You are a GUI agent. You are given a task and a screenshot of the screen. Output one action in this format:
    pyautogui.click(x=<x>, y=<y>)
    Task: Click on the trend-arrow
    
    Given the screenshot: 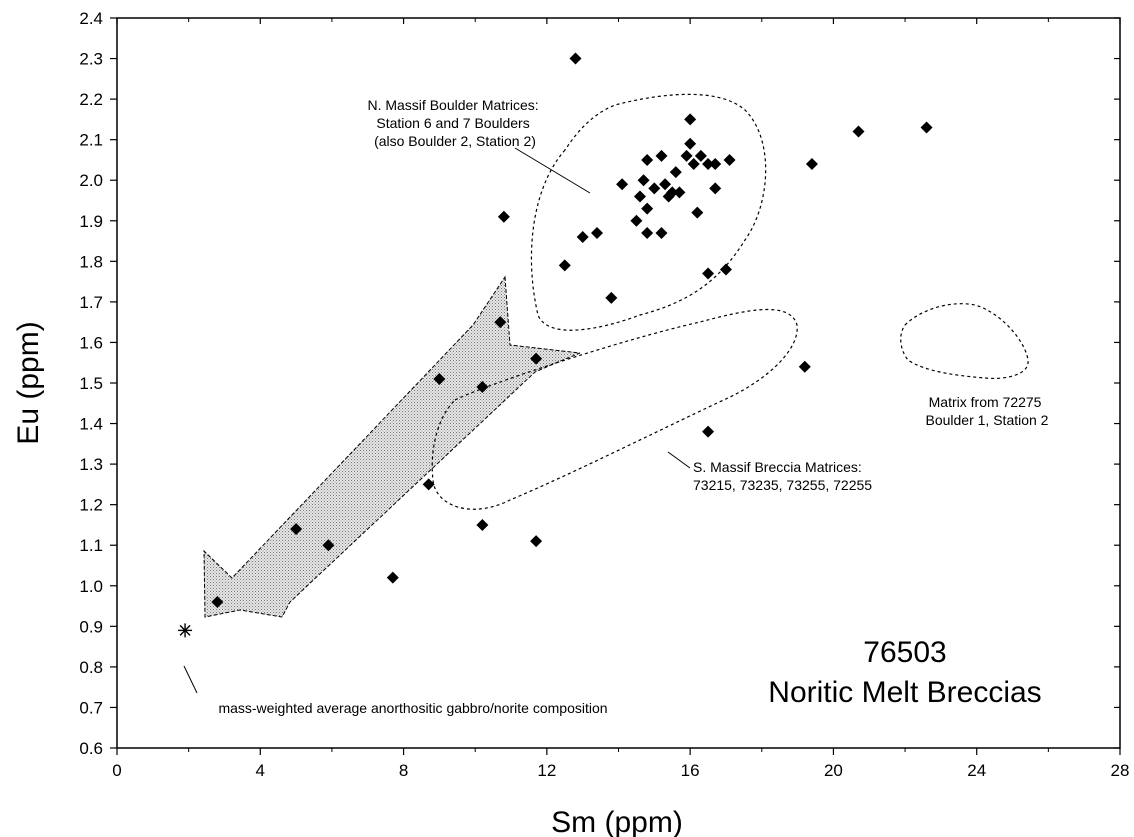 What is the action you would take?
    pyautogui.click(x=392, y=446)
    